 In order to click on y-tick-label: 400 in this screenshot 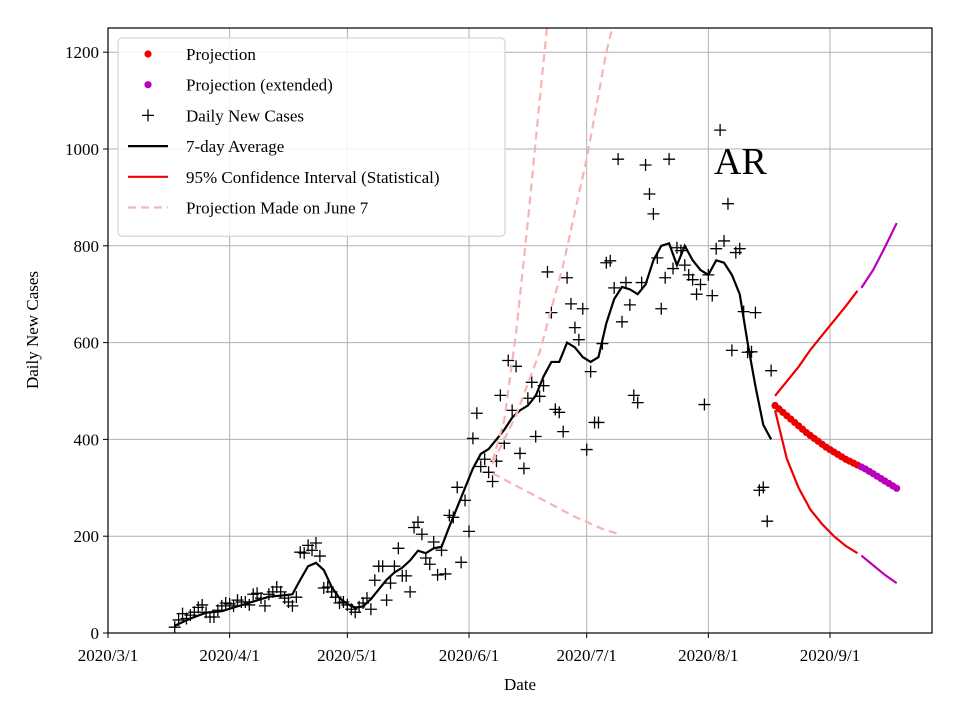, I will do `click(87, 439)`.